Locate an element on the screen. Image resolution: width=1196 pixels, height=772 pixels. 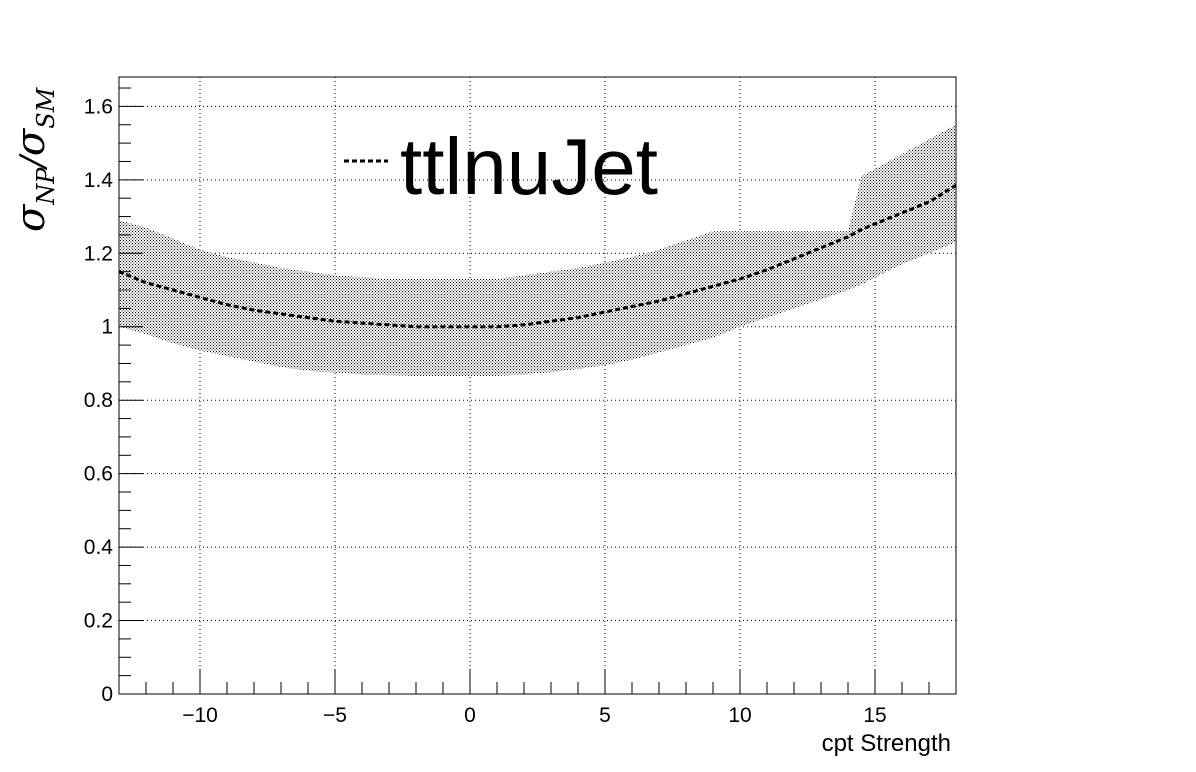
y-tick-label: 1.2 is located at coordinates (98, 253).